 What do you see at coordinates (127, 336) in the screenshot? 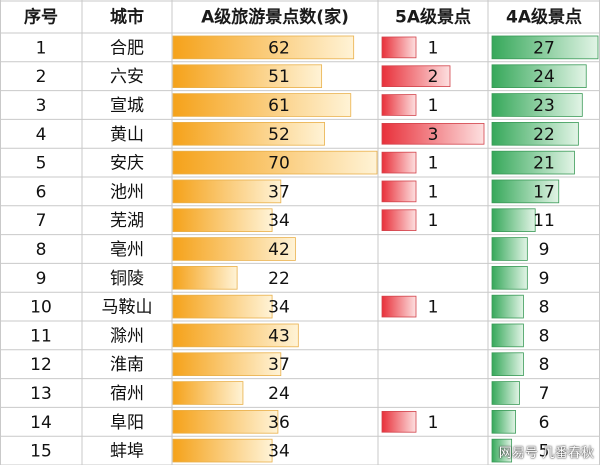
I see `city-name: 滁州` at bounding box center [127, 336].